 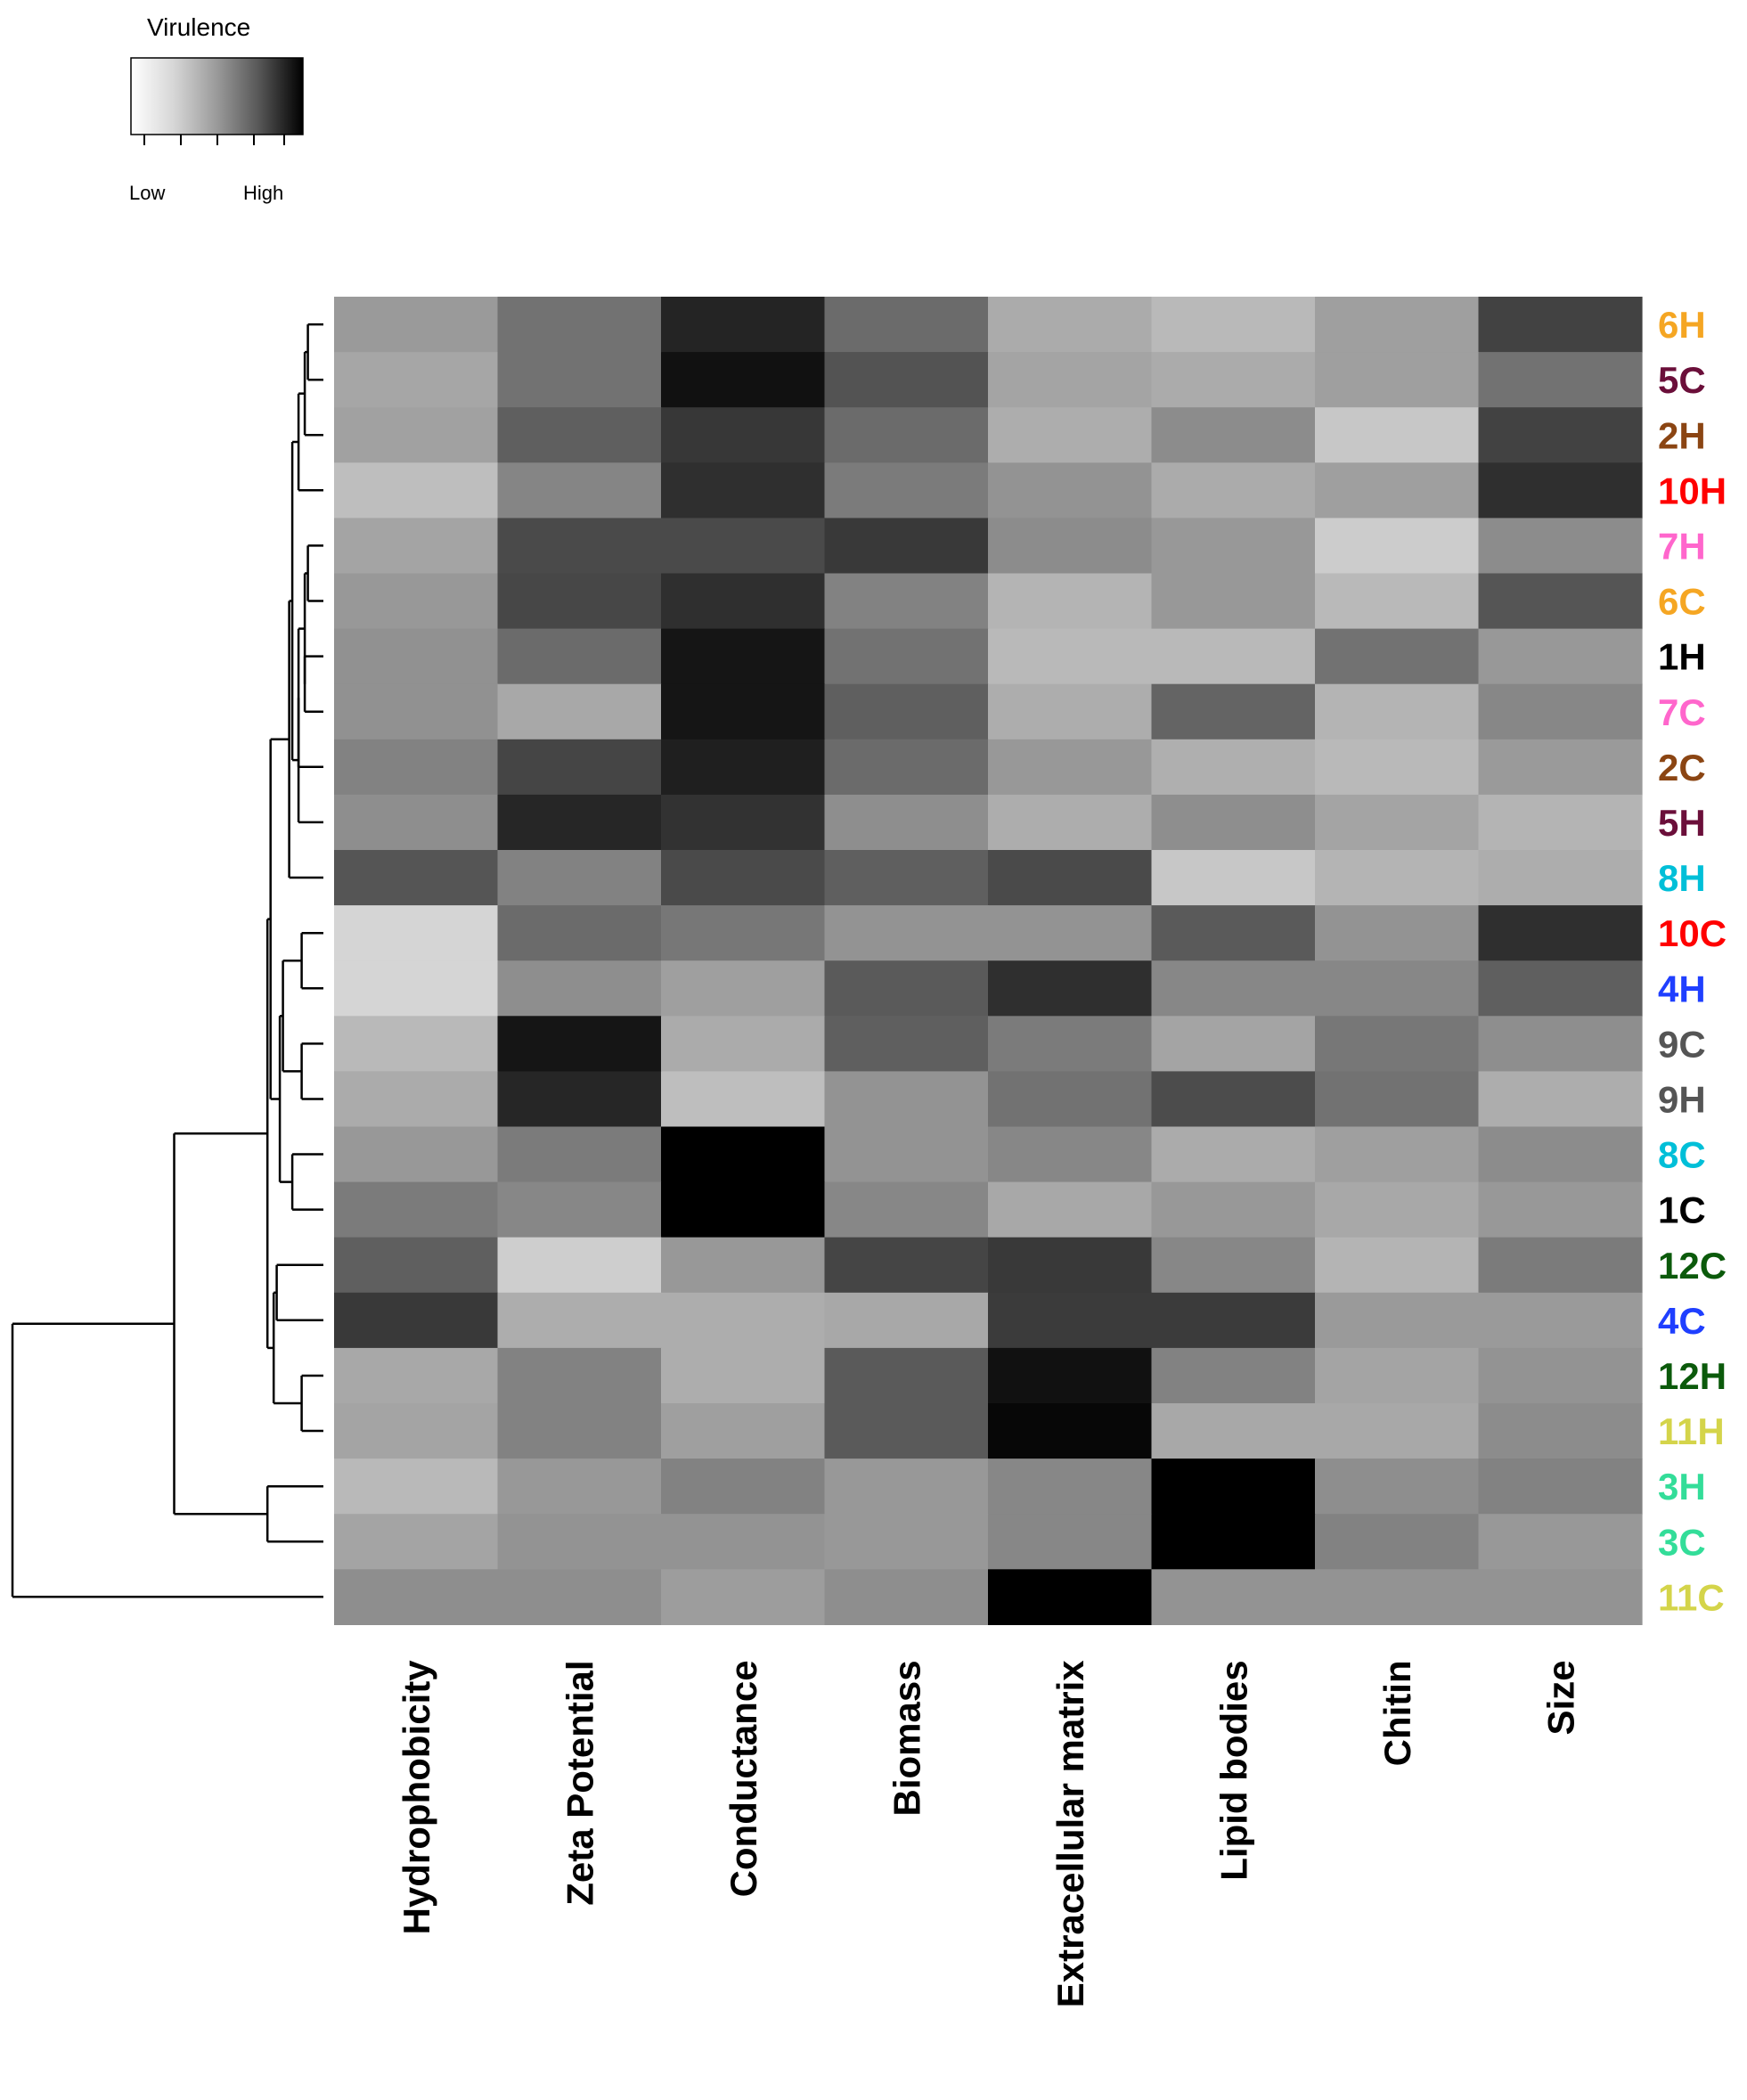 I want to click on column-label: Zeta Potential, so click(x=580, y=1783).